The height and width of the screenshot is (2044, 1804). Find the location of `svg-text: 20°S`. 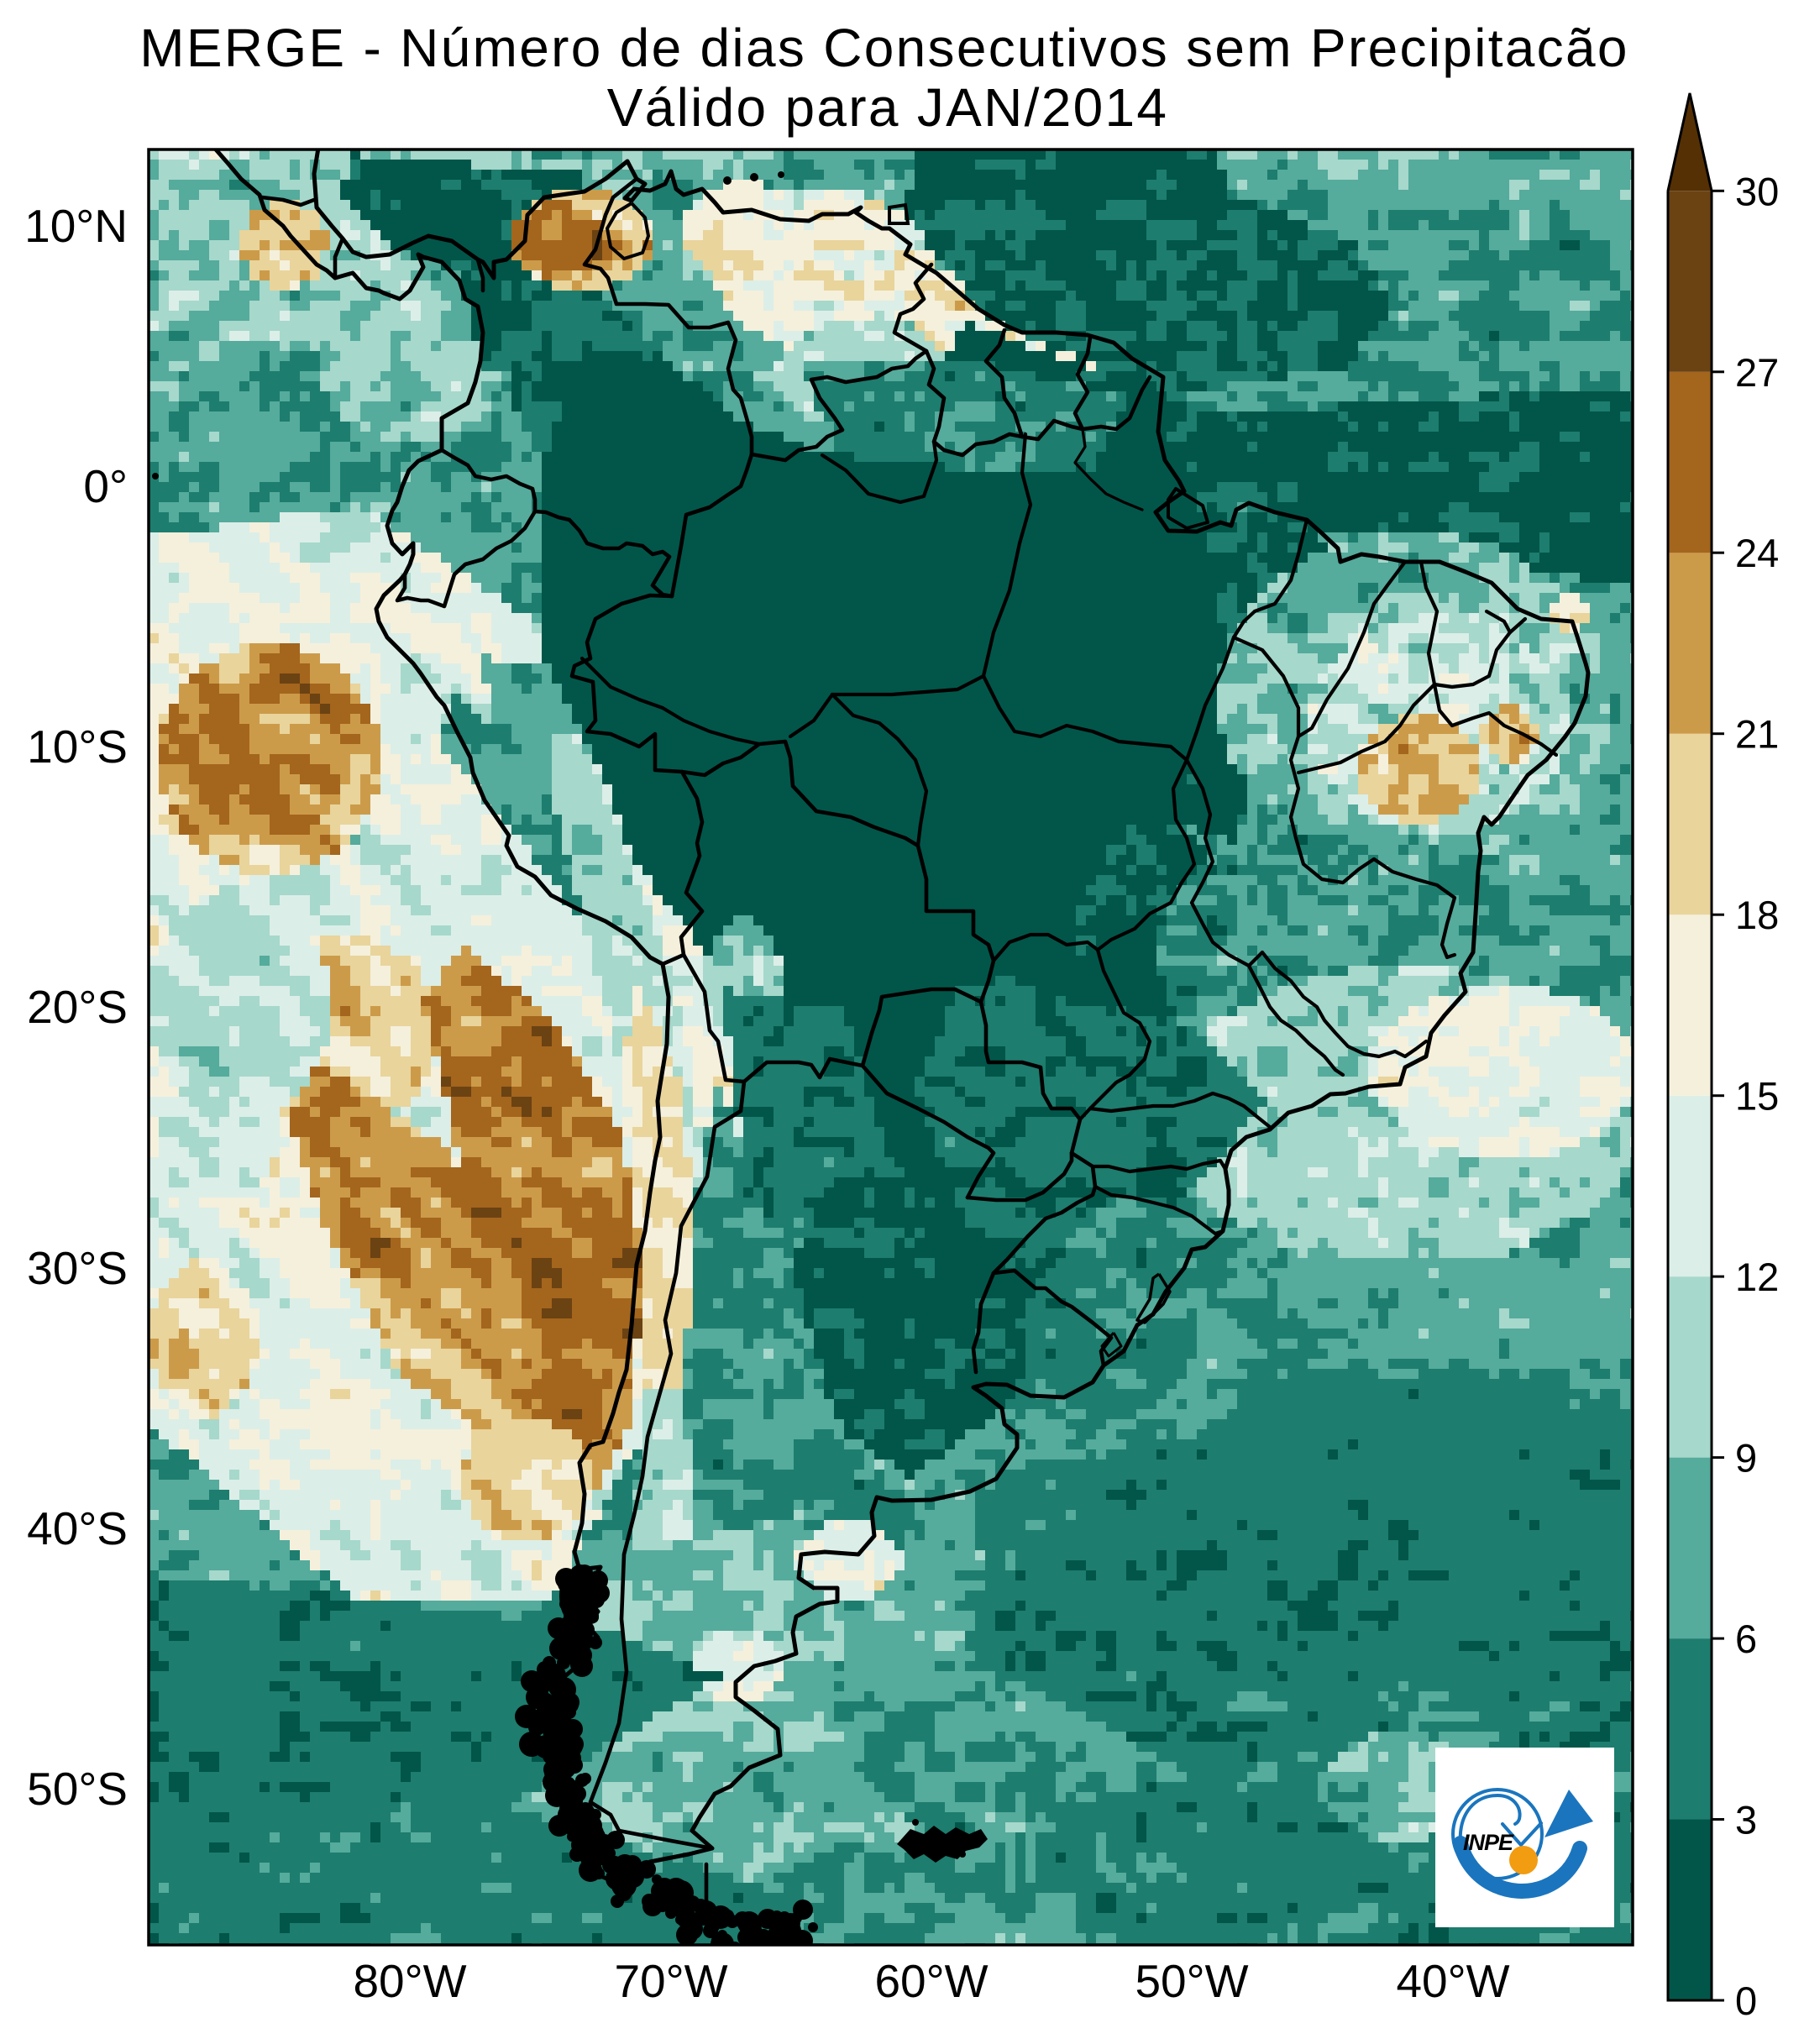

svg-text: 20°S is located at coordinates (77, 1007).